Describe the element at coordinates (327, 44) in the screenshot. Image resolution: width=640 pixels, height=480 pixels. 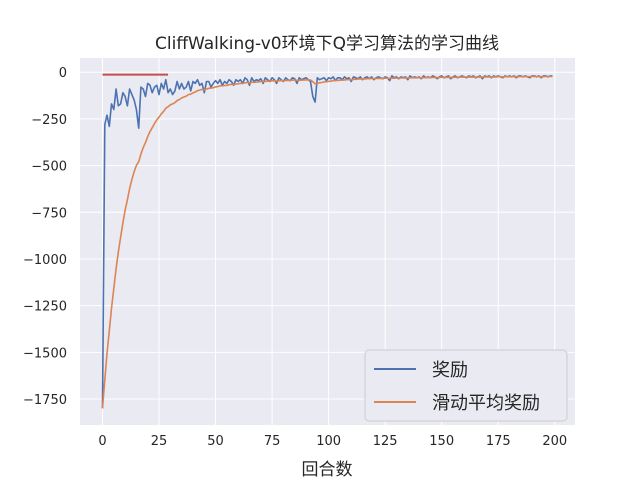
I see `chart-title: CliffWalking-v0环境下Q学习算法的学习曲线` at that location.